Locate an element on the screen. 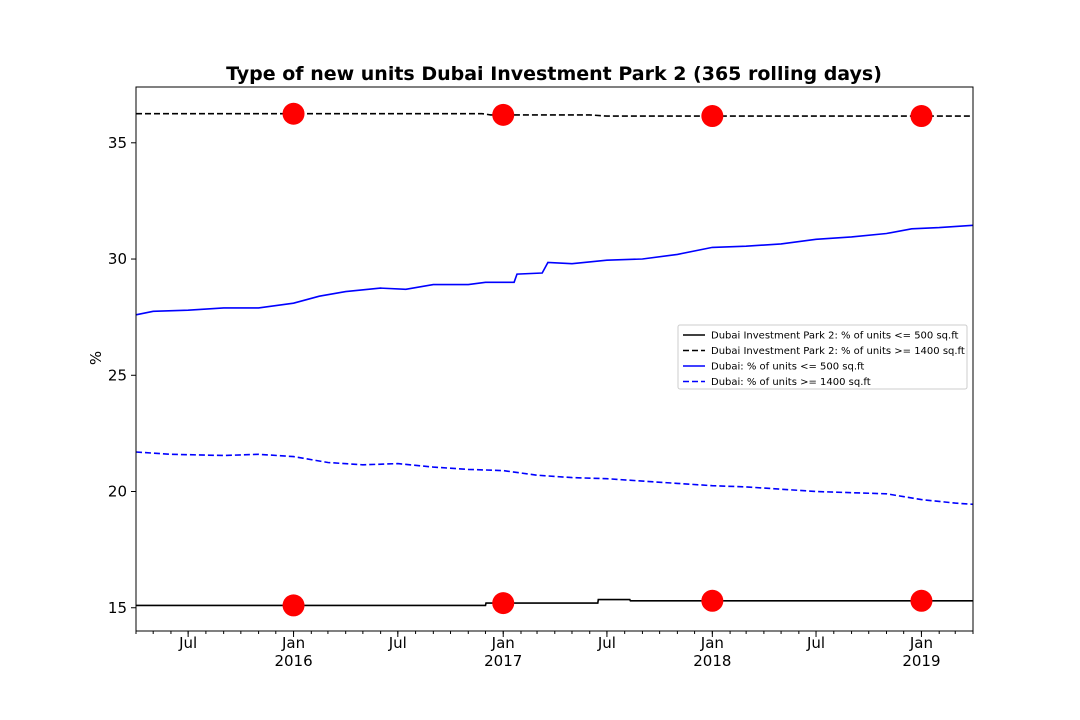 This screenshot has width=1080, height=720. y-tick-label: 30 is located at coordinates (117, 259).